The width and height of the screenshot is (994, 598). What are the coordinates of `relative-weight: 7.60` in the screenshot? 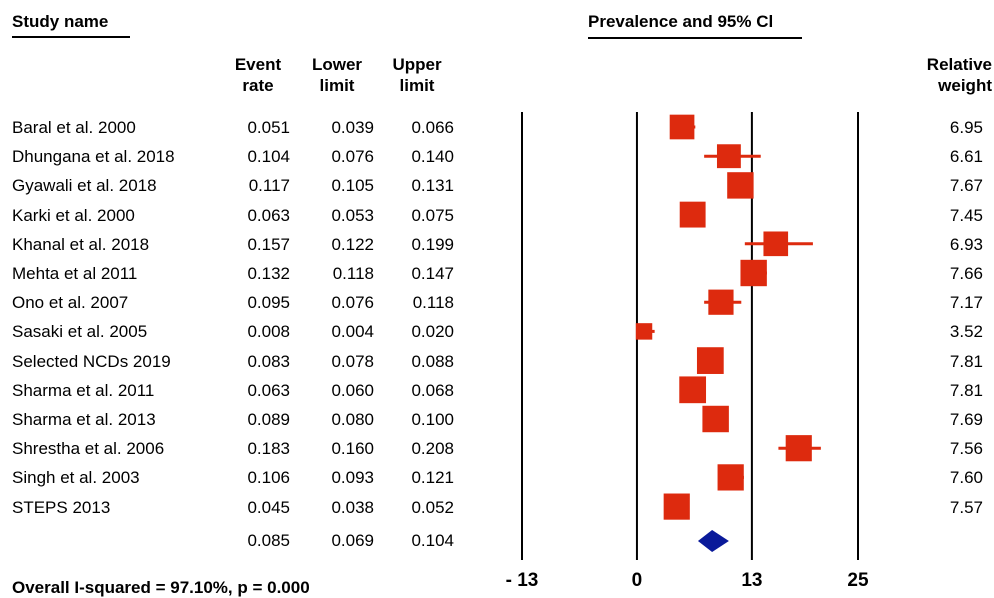 It's located at (966, 477).